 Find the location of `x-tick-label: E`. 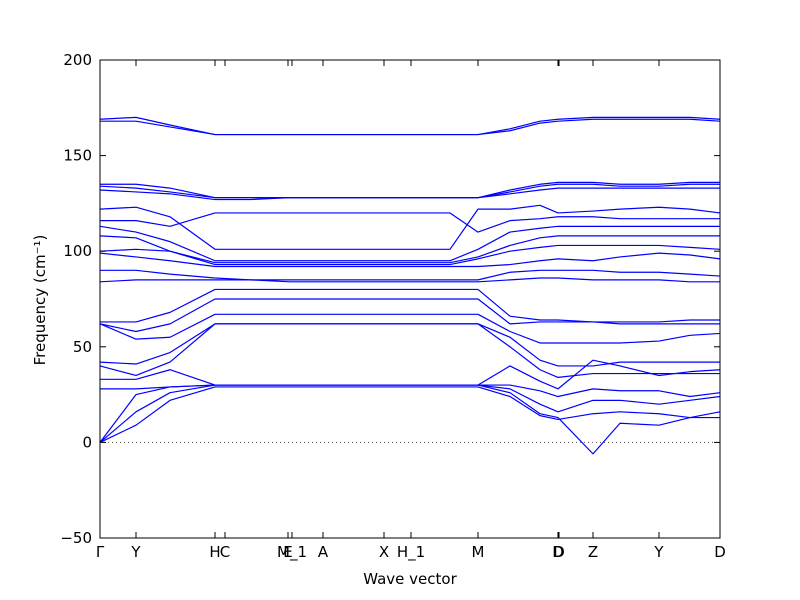

x-tick-label: E is located at coordinates (287, 552).